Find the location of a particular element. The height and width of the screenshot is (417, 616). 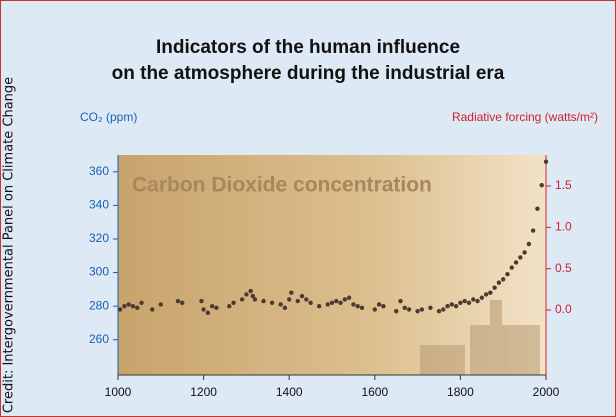

x-tick-label: 1800 is located at coordinates (460, 392).